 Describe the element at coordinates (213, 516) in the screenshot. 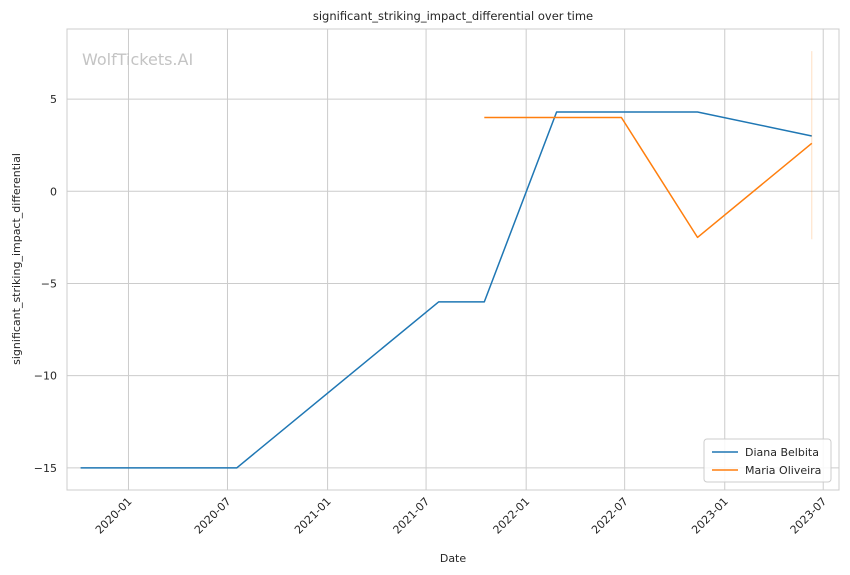

I see `x-tick-label: 2020-07` at that location.